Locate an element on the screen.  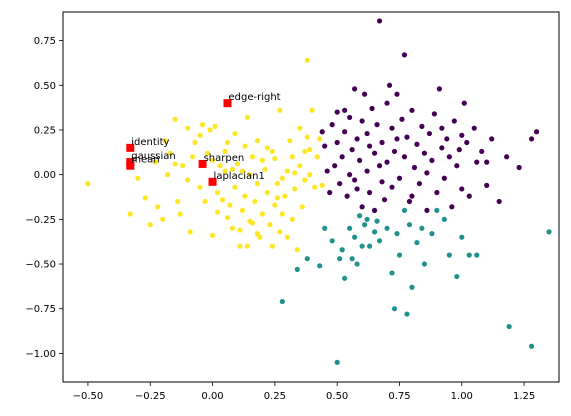
annotation-label: edge-right is located at coordinates (255, 97).